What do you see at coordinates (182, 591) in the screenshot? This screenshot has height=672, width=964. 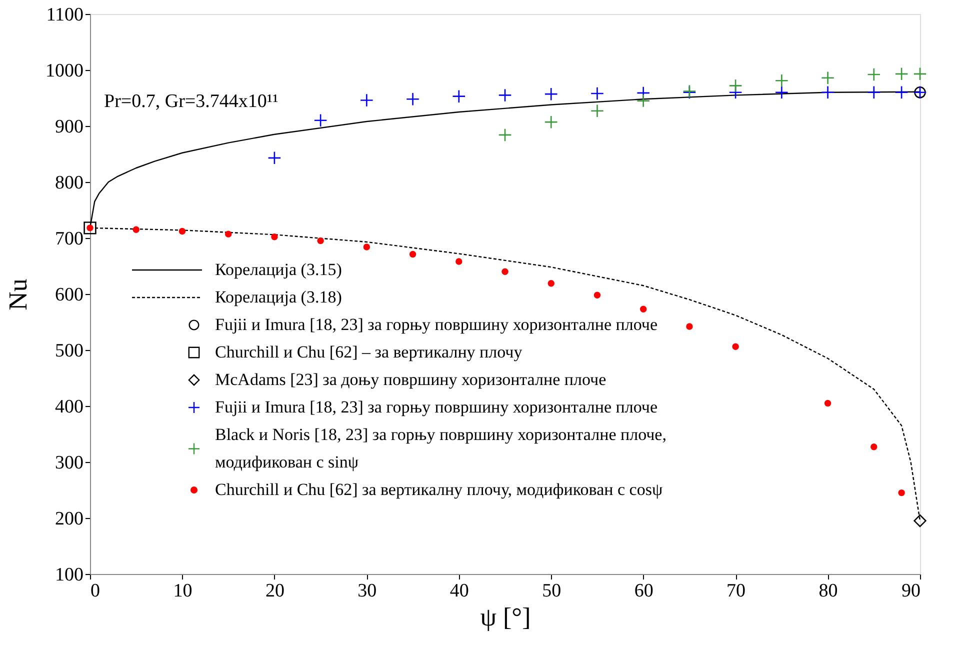 I see `x-tick-label: 10` at bounding box center [182, 591].